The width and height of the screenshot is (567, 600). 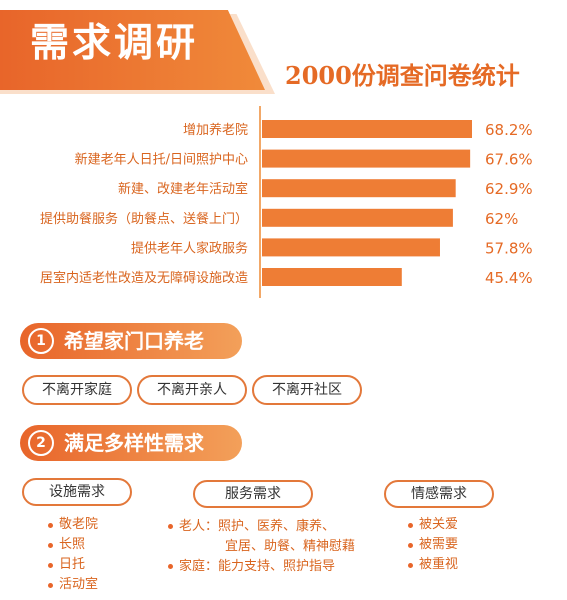 I want to click on services-family-label: 家庭：, so click(x=199, y=566).